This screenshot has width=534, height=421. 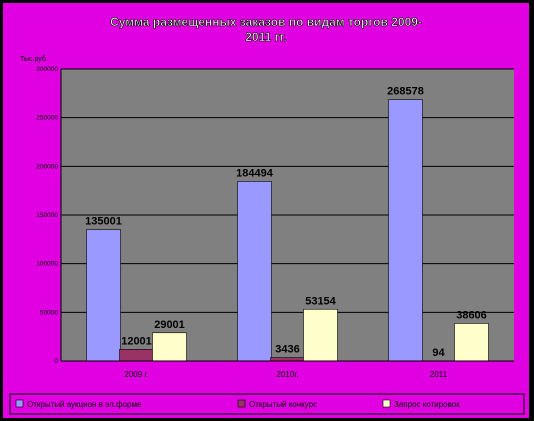 What do you see at coordinates (49, 312) in the screenshot?
I see `y-tick-label: 50000` at bounding box center [49, 312].